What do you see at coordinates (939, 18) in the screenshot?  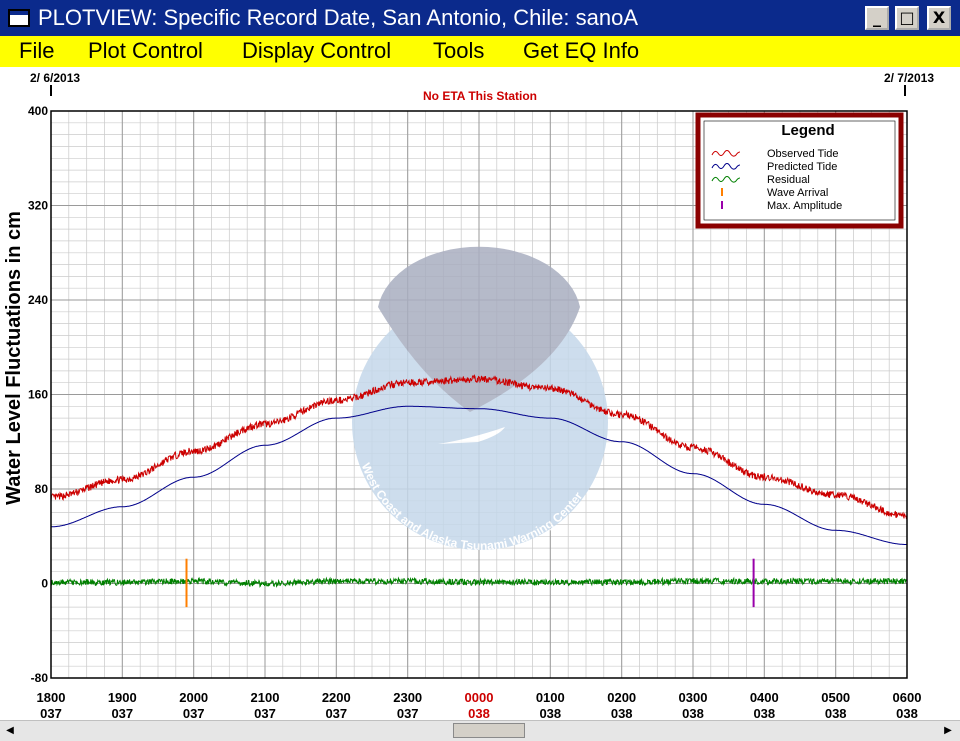 I see `close-button: X` at bounding box center [939, 18].